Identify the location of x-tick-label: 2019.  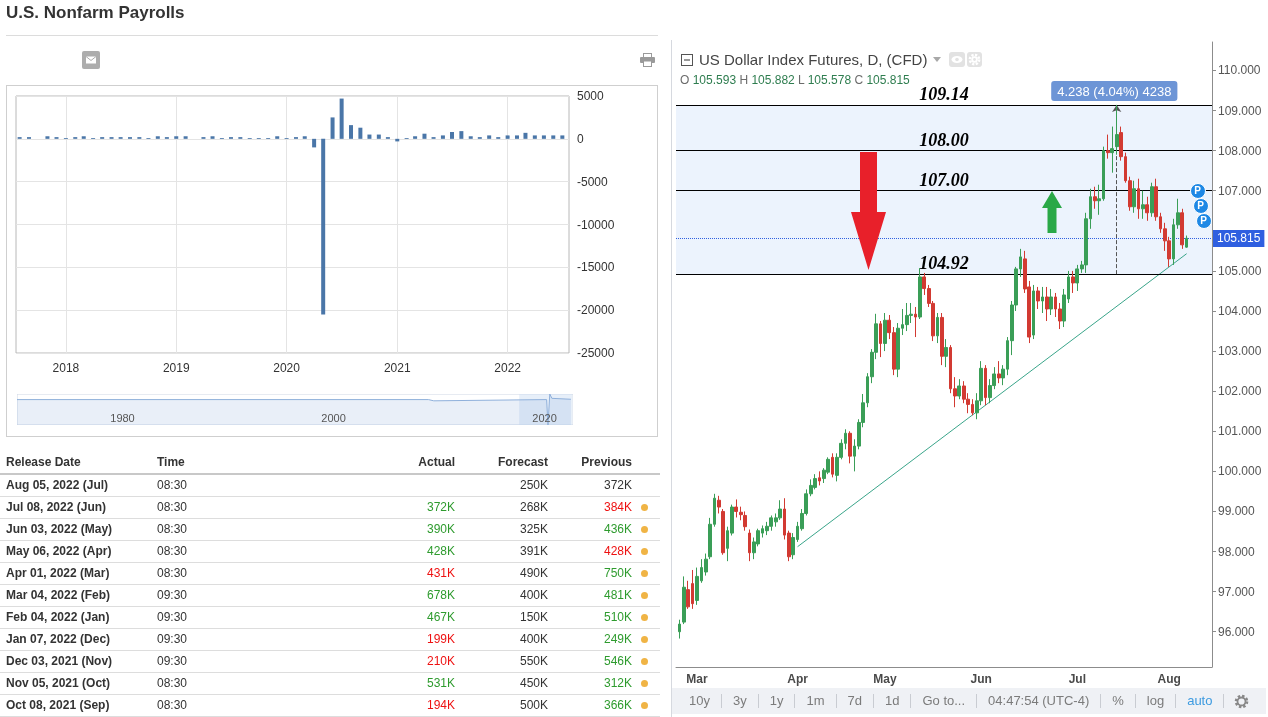
(176, 368).